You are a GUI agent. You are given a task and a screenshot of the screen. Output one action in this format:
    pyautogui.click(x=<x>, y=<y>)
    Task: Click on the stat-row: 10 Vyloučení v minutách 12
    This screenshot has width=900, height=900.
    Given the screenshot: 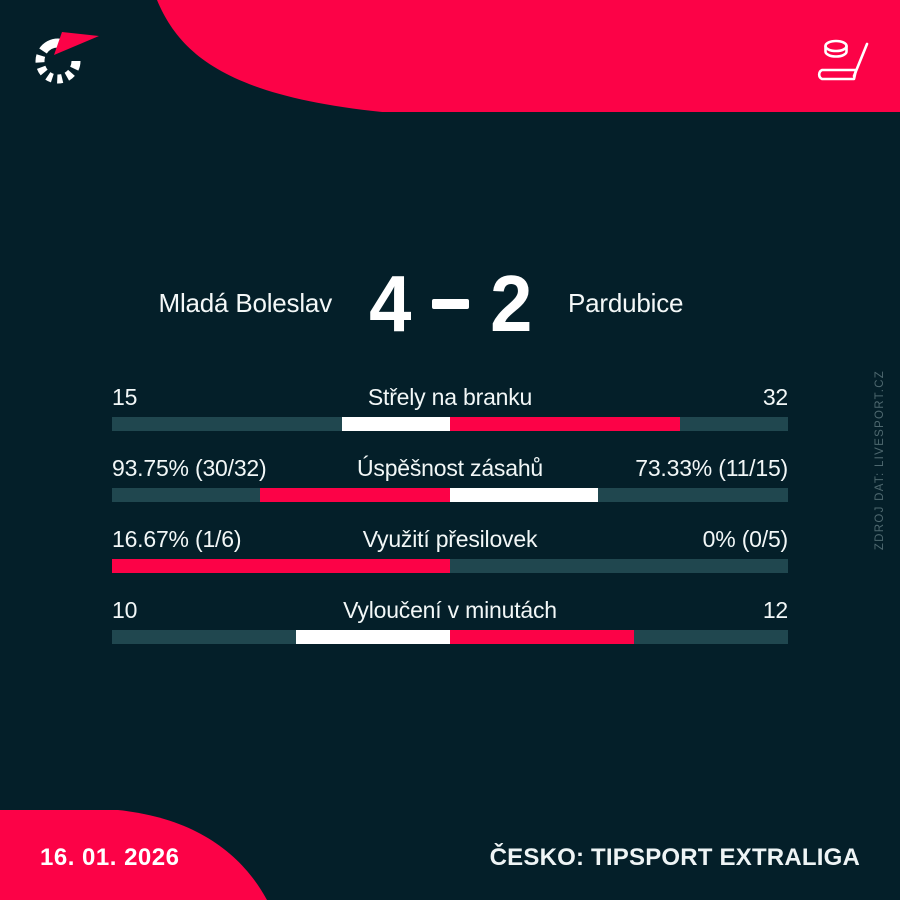 What is the action you would take?
    pyautogui.click(x=450, y=620)
    